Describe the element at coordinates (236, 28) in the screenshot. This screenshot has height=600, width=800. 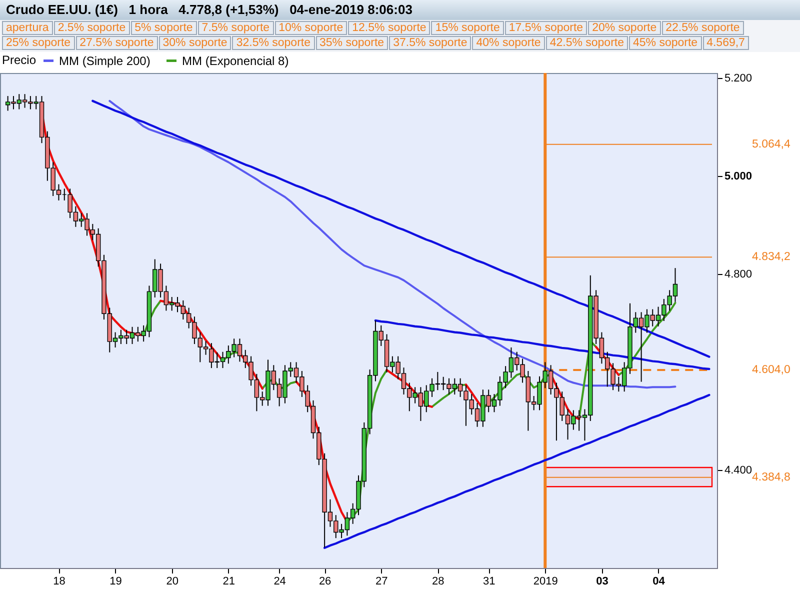
I see `text: 7.5% soporte` at that location.